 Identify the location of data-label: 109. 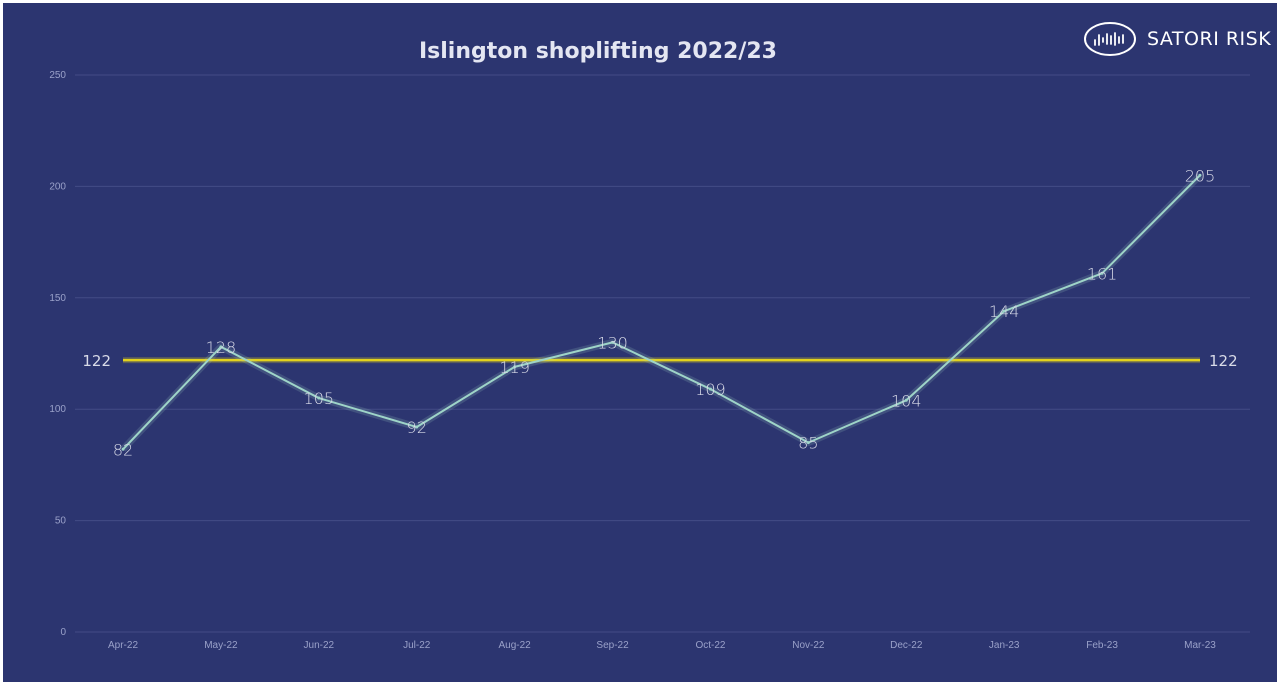
(710, 389).